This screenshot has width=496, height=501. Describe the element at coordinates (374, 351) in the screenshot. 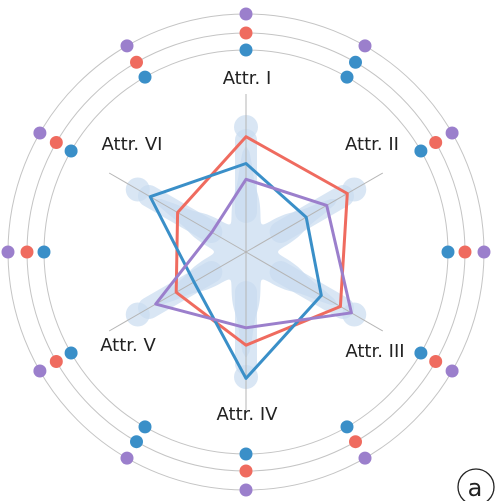

I see `axis-label-3: Attr. III` at that location.